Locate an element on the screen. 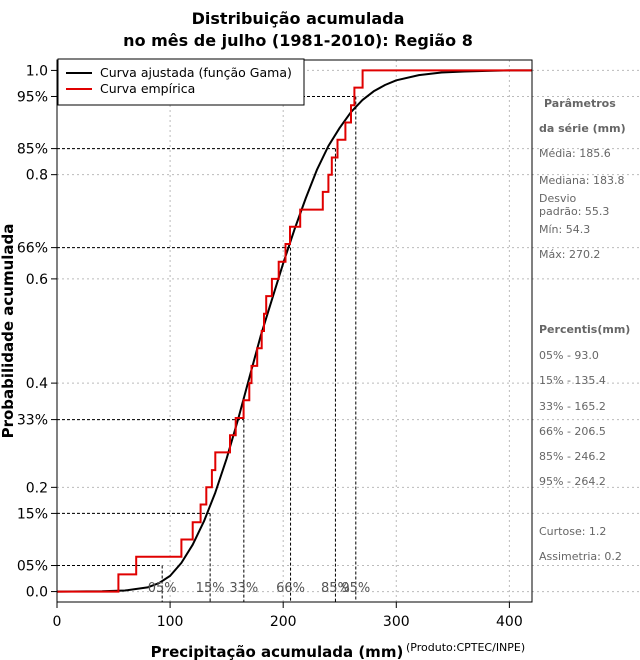 The image size is (640, 660). percentil-85: 85% - 246.2 is located at coordinates (572, 456).